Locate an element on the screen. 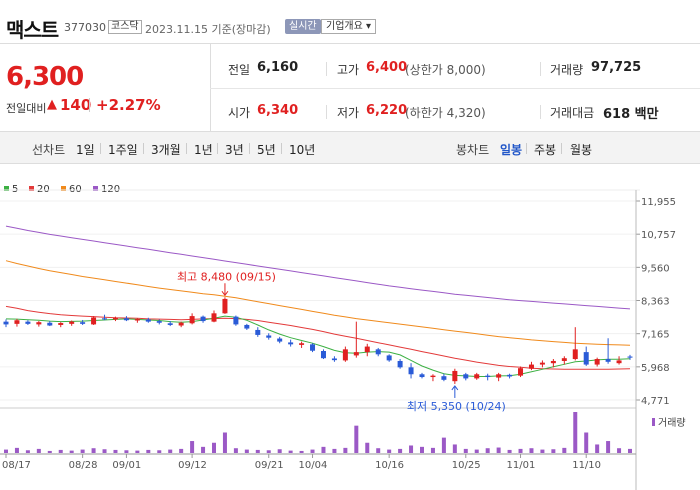 The image size is (700, 490). x-tick-label: 10/04 is located at coordinates (313, 465).